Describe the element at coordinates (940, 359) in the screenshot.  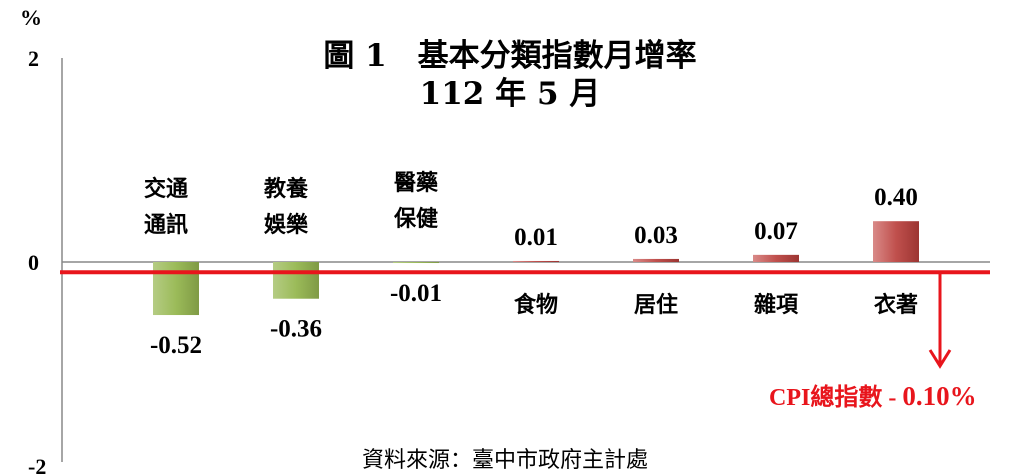
I see `cpi-arrow-head` at that location.